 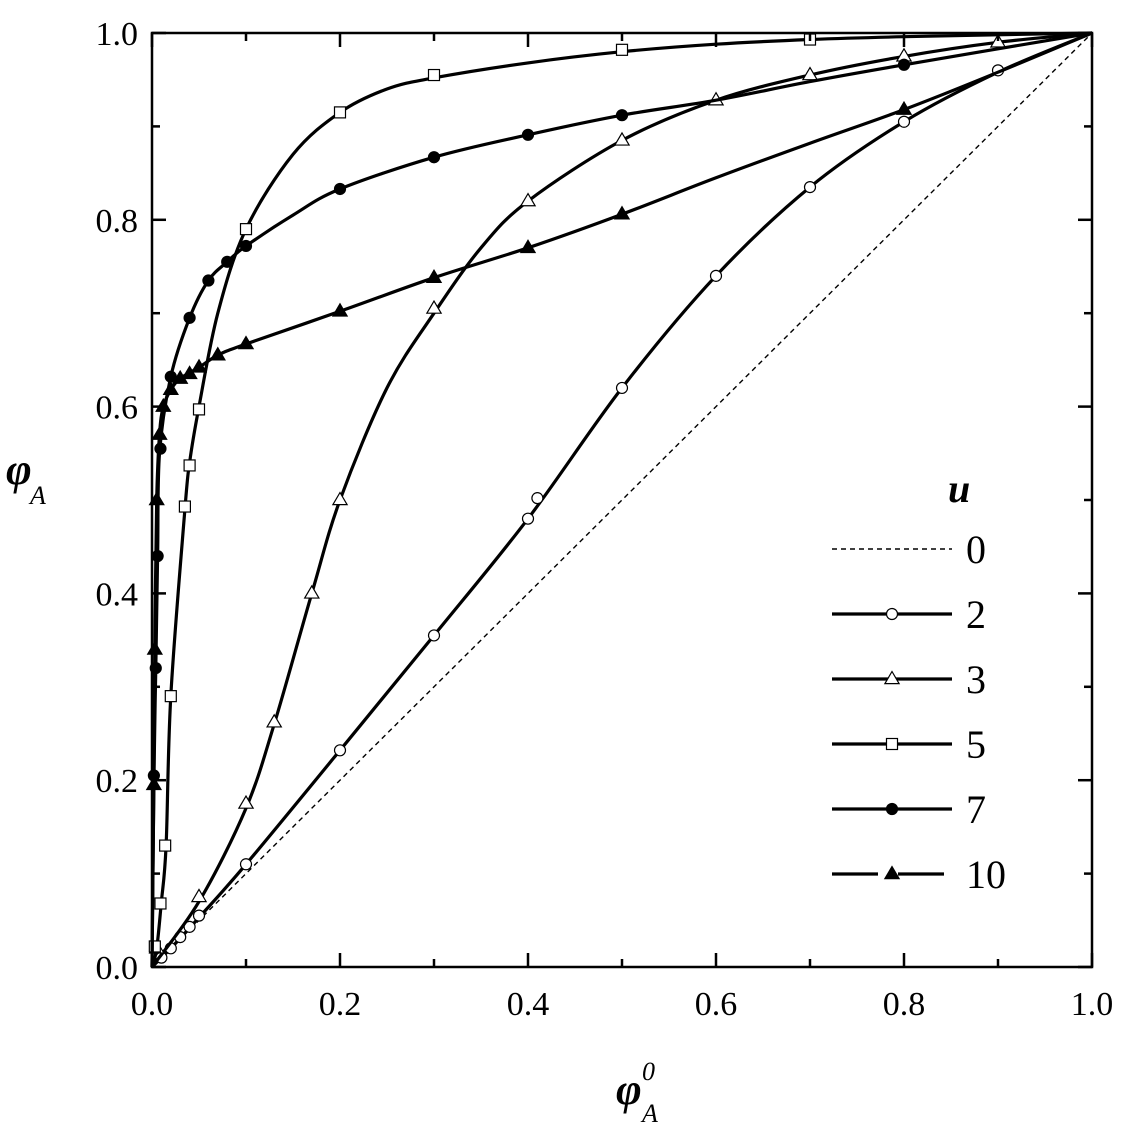 What do you see at coordinates (117, 594) in the screenshot?
I see `y-tick-label: 0.4` at bounding box center [117, 594].